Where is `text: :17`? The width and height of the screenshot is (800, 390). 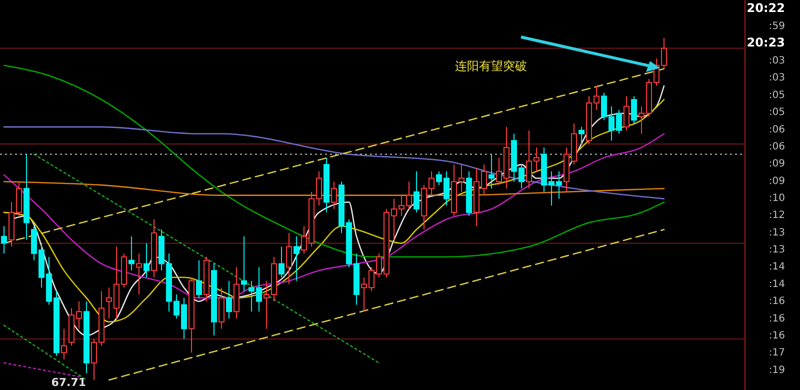 text: :17 is located at coordinates (776, 353).